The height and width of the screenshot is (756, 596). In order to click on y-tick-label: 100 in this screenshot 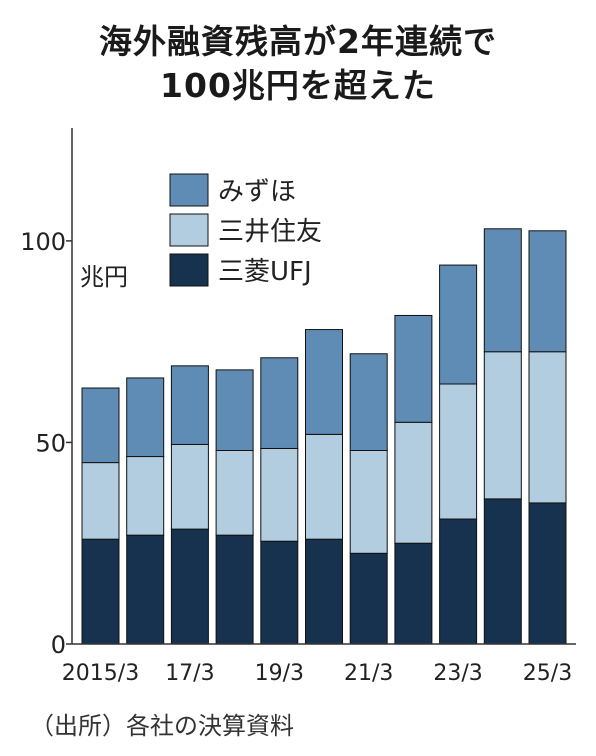, I will do `click(43, 242)`.